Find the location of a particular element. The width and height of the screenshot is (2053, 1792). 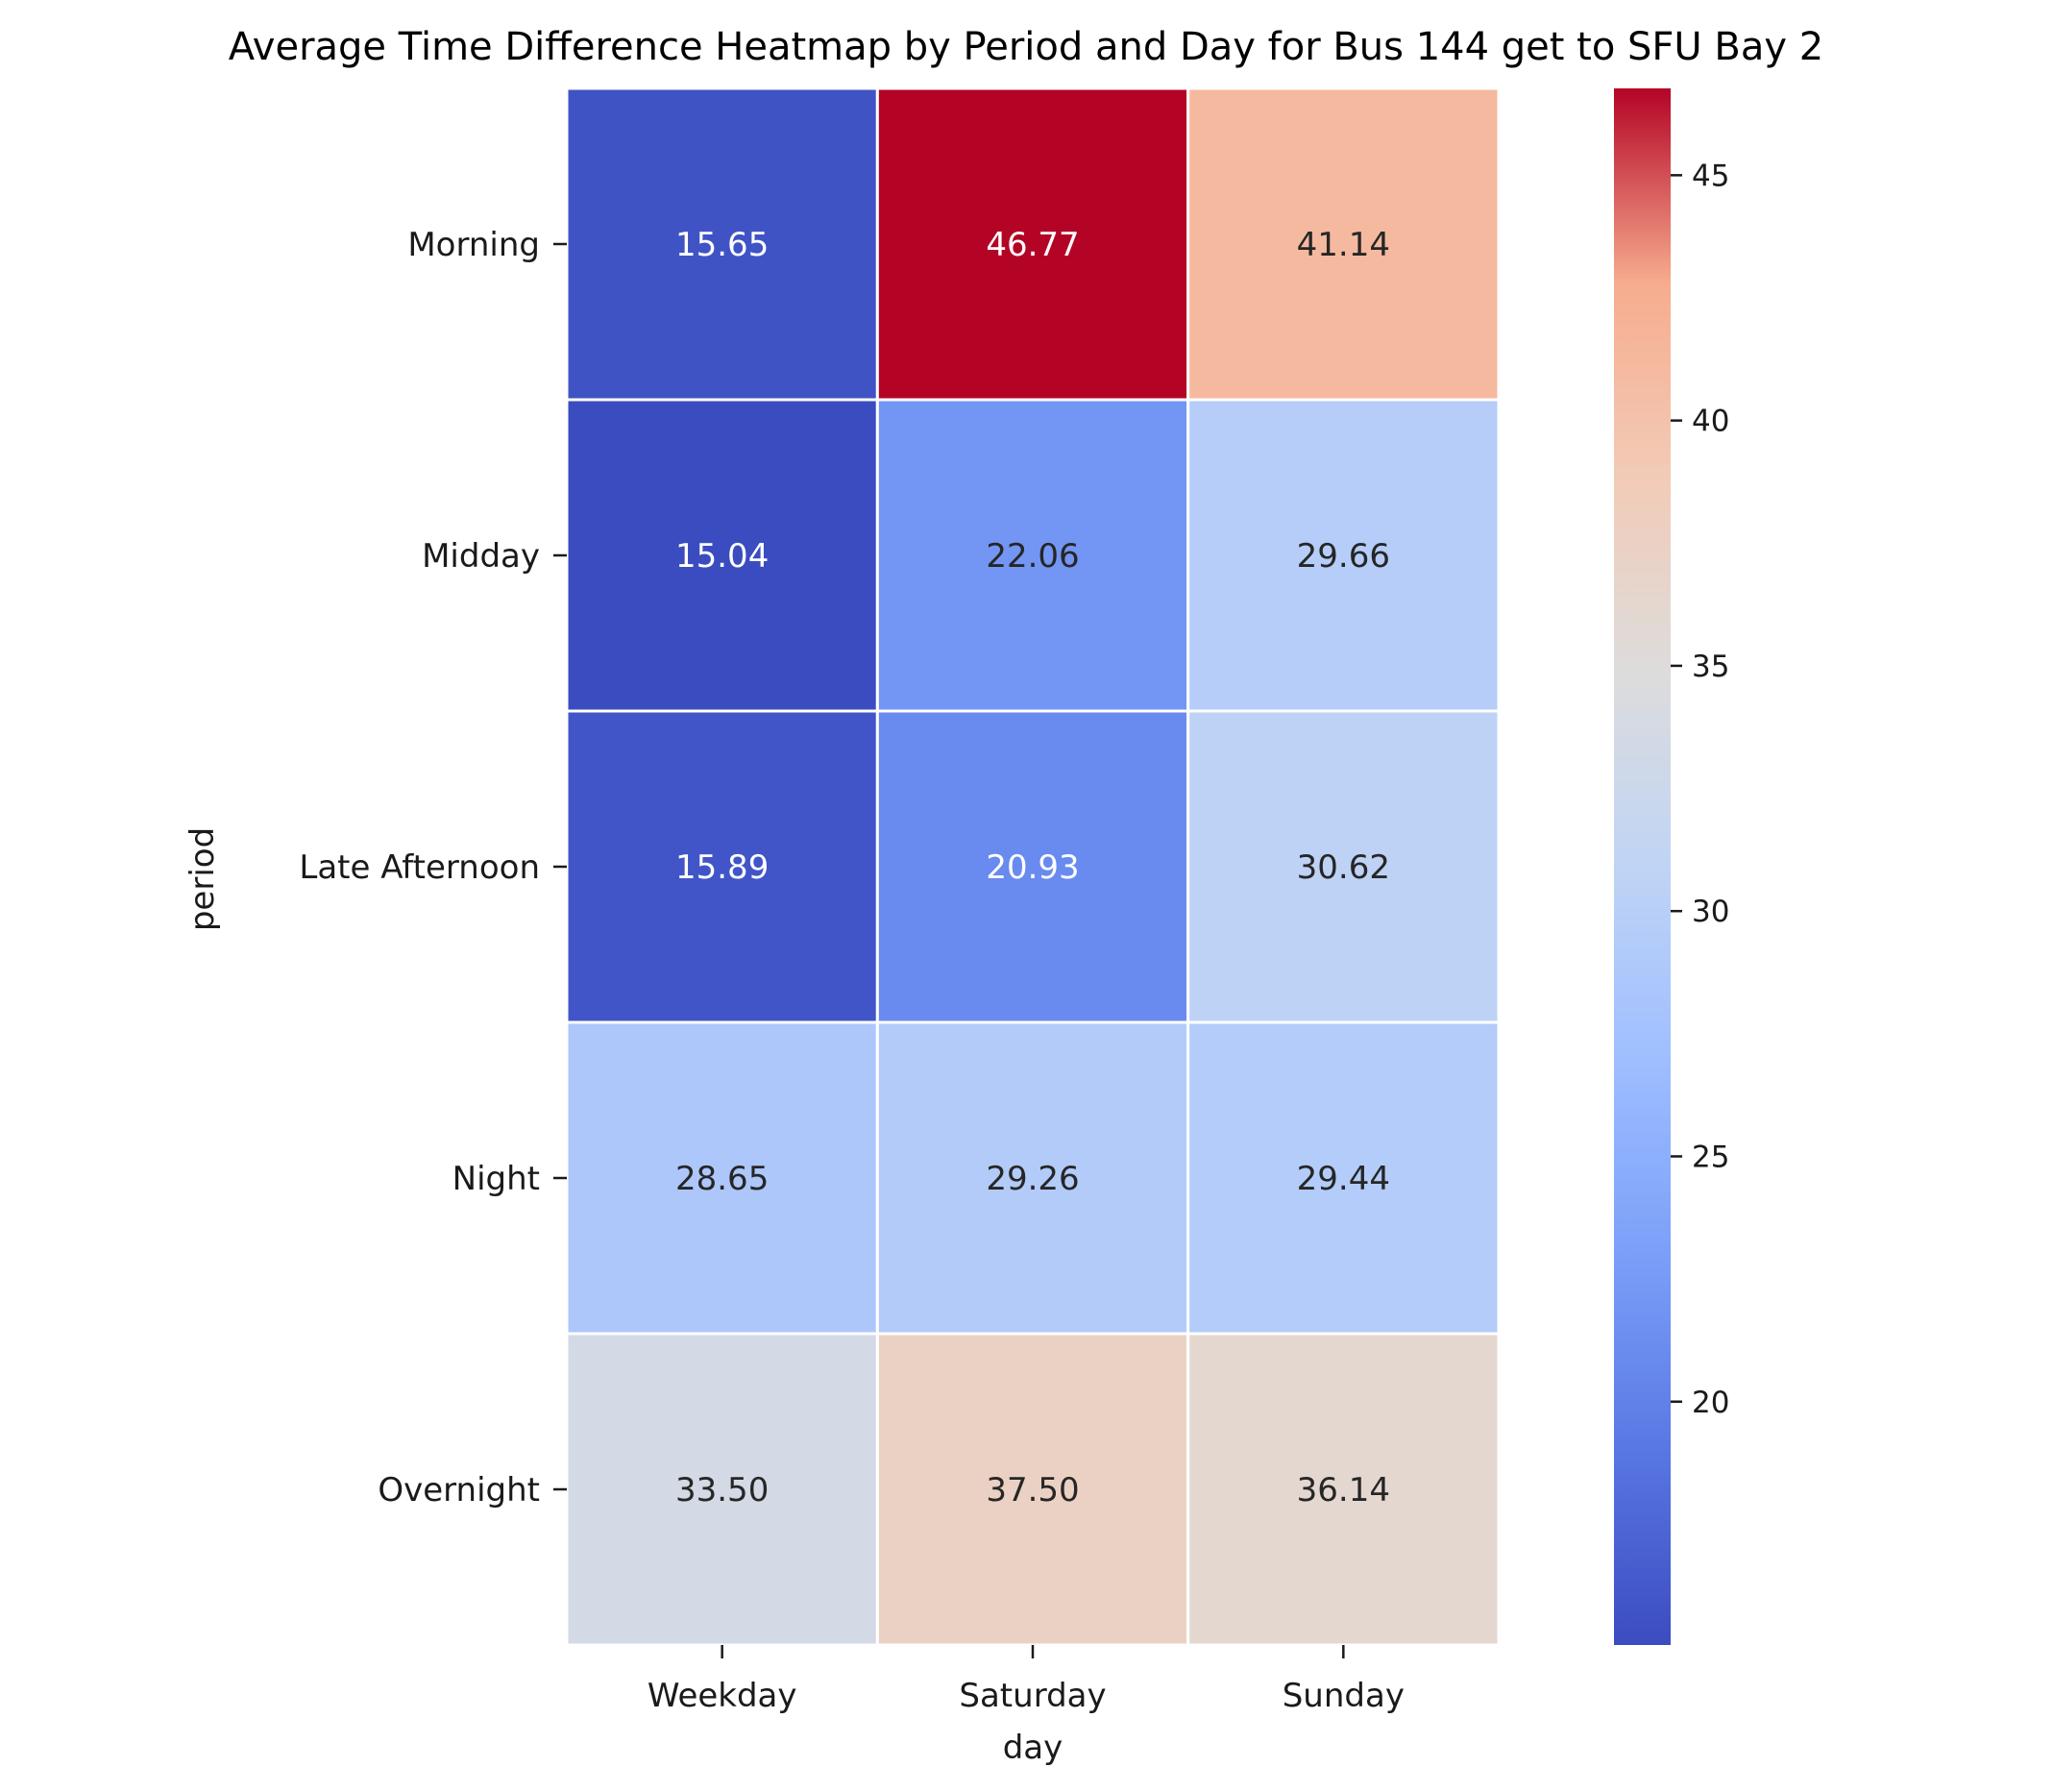

cell-value-label: 29.26 is located at coordinates (1033, 1179).